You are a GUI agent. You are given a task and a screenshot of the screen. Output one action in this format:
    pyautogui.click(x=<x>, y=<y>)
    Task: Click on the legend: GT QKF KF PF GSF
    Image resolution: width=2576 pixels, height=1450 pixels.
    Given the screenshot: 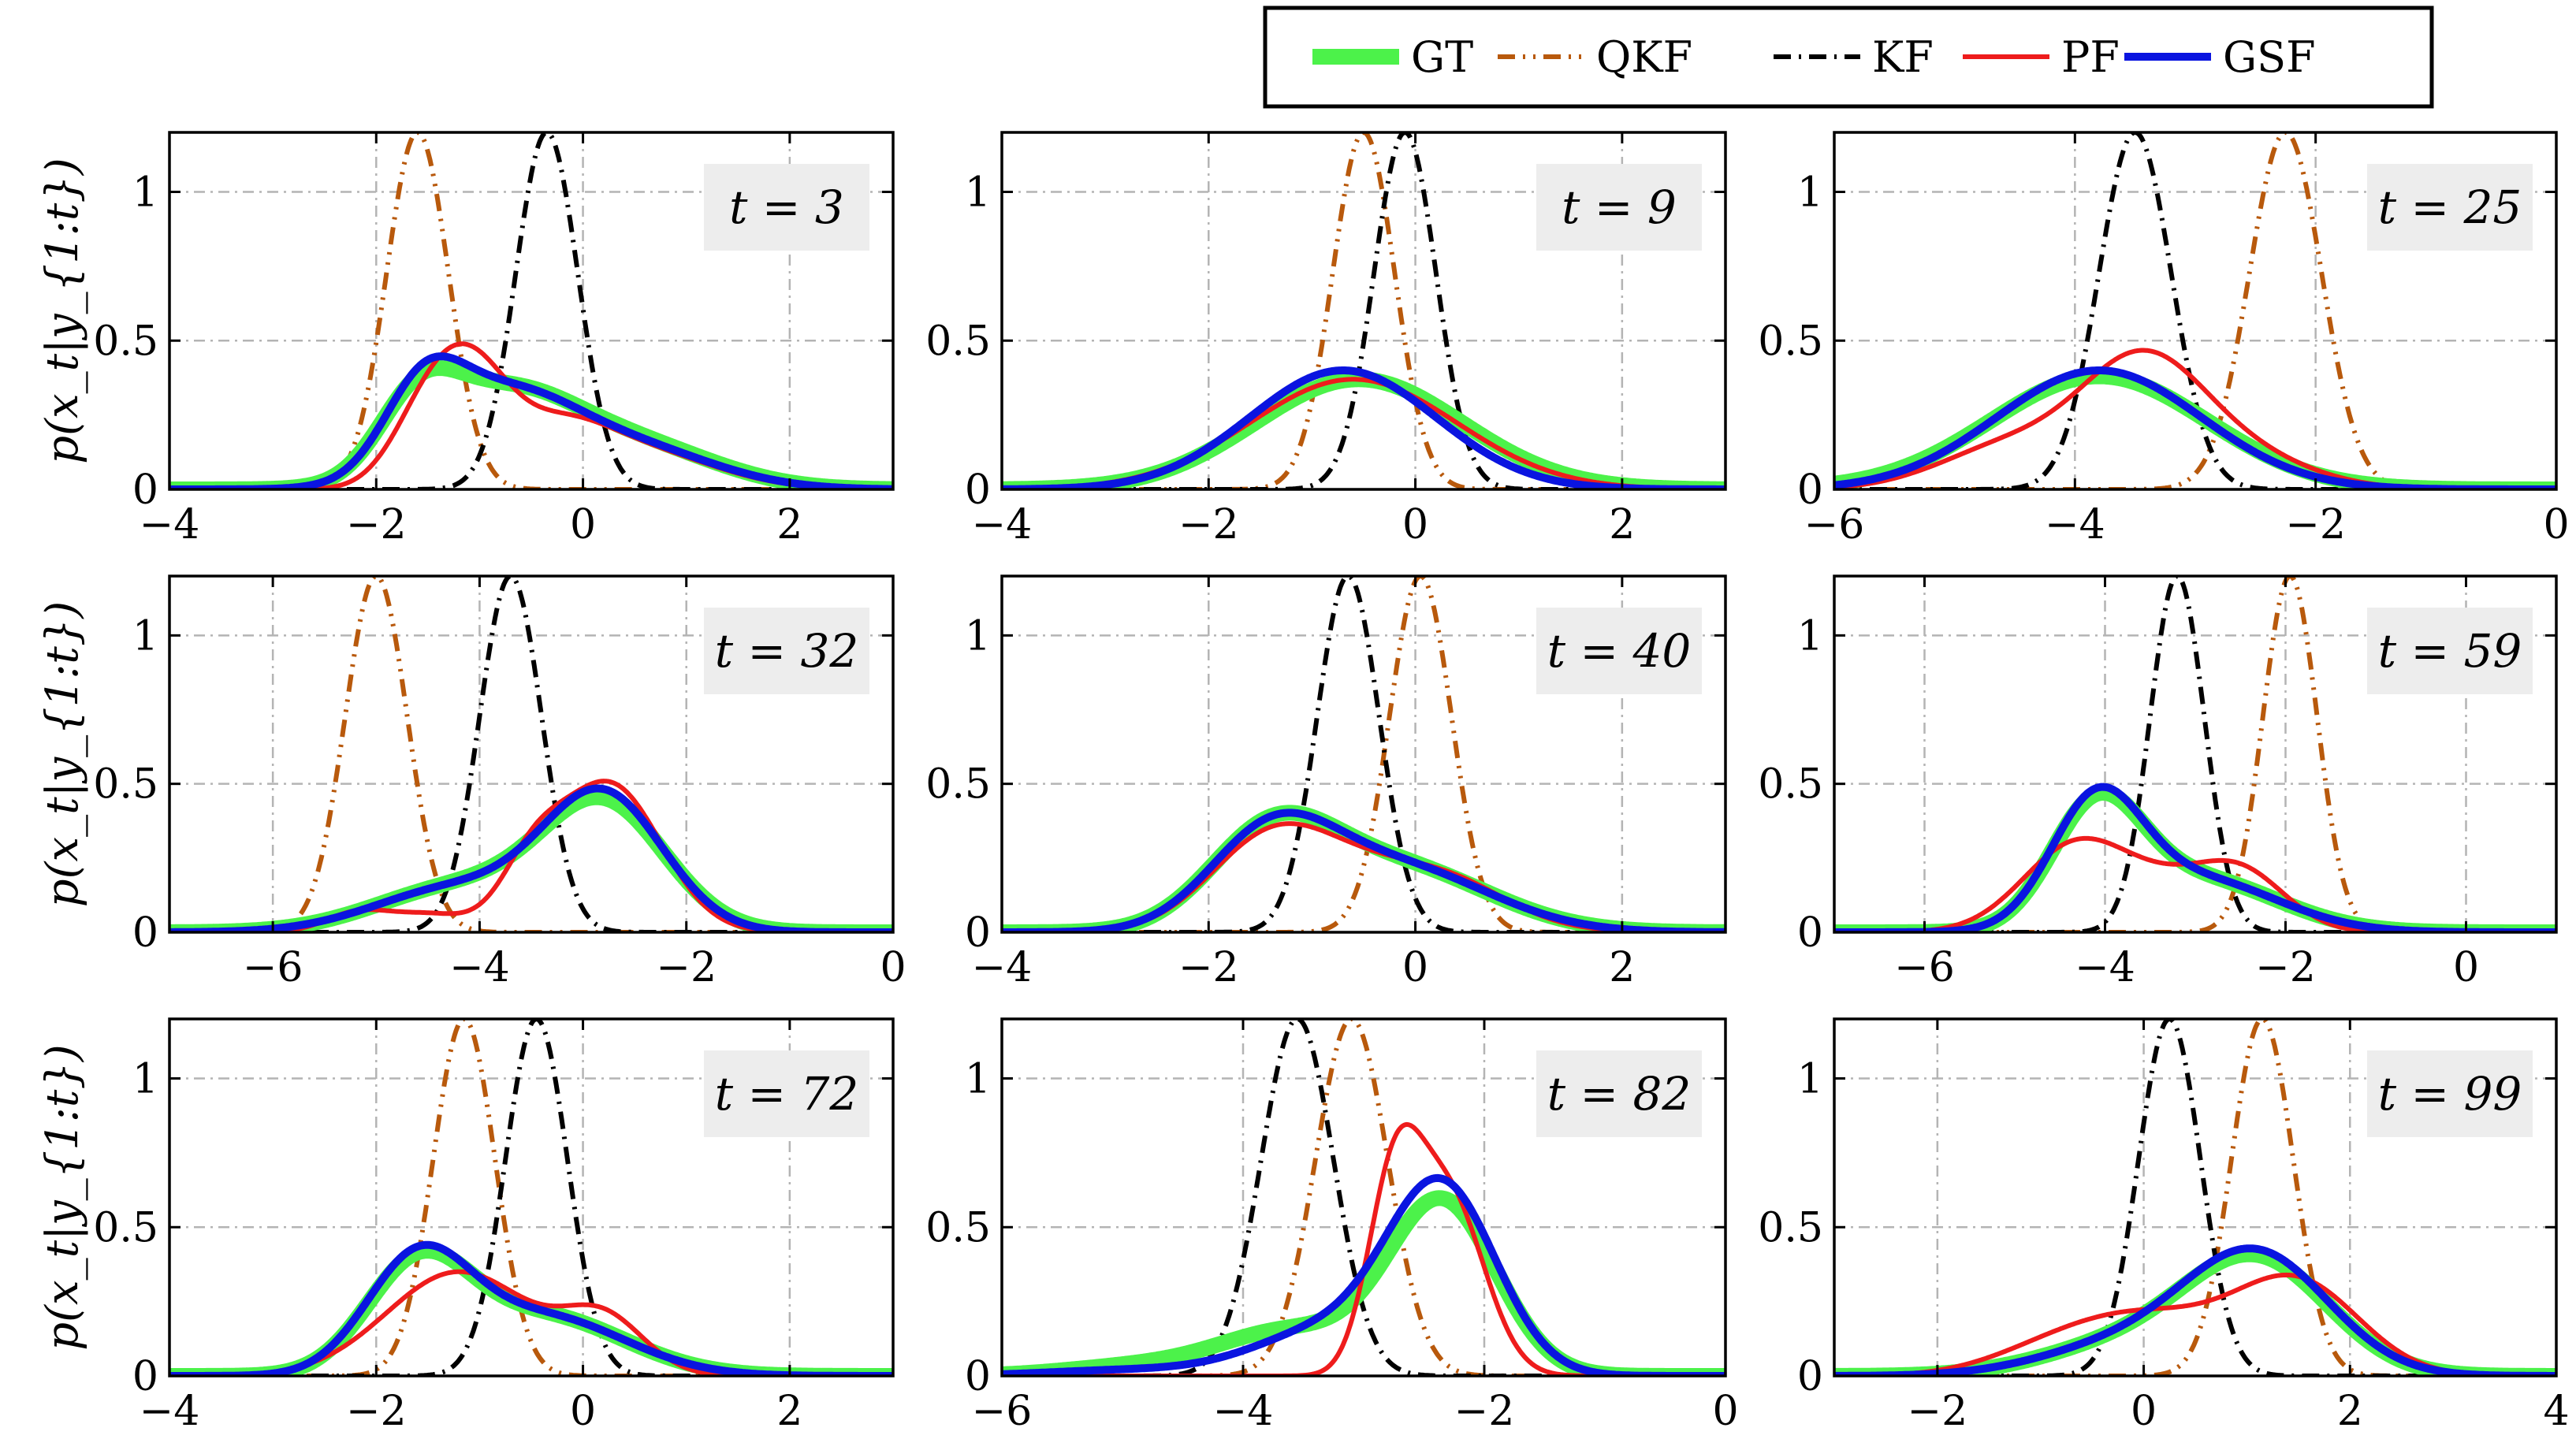 What is the action you would take?
    pyautogui.click(x=1848, y=57)
    